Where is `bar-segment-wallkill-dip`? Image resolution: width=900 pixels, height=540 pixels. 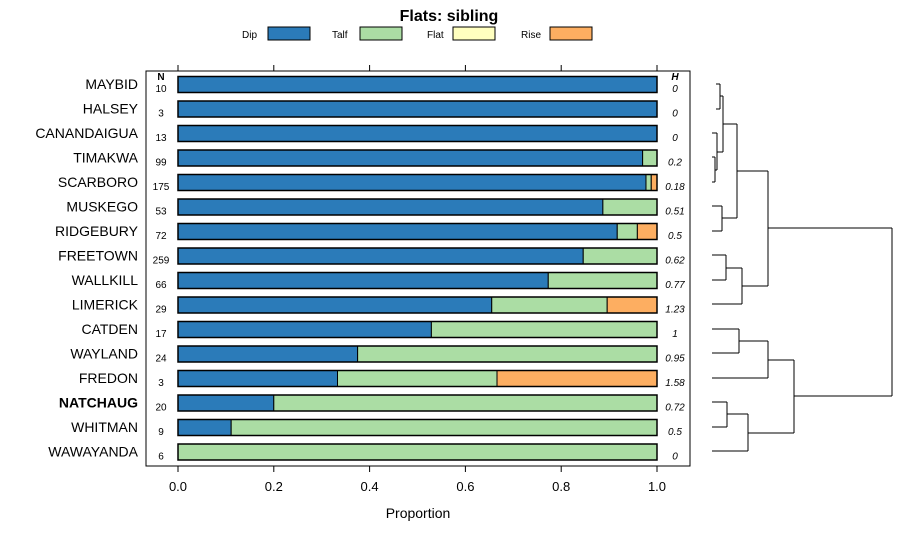
bar-segment-wallkill-dip is located at coordinates (363, 280).